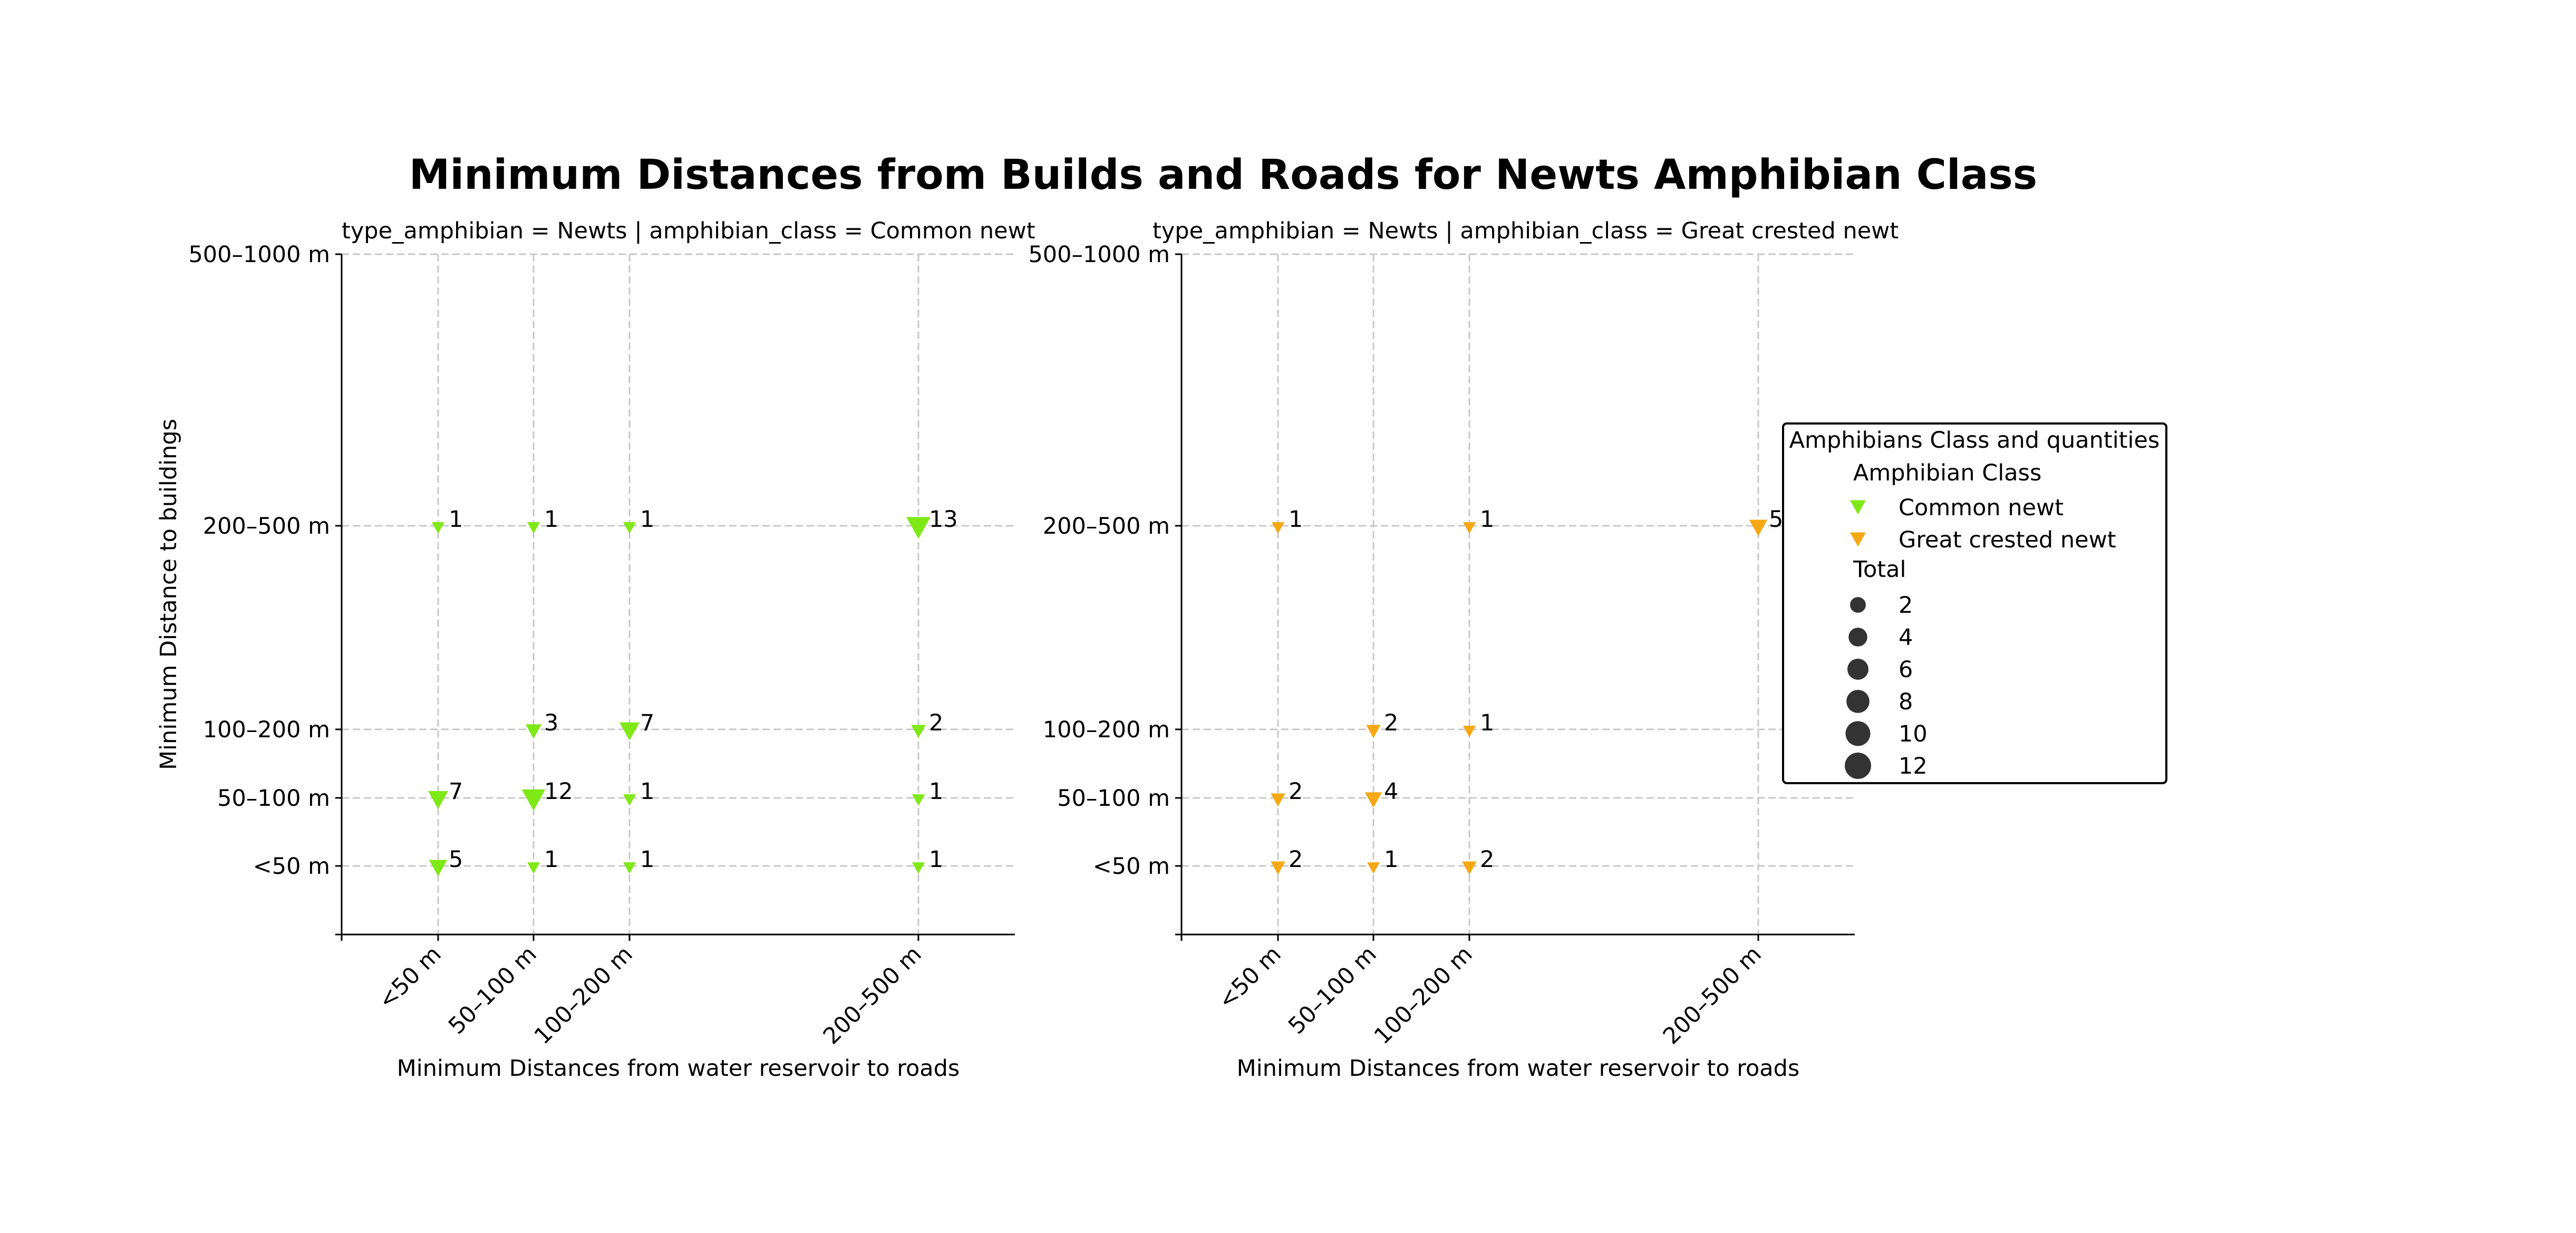 This screenshot has width=2576, height=1233. Describe the element at coordinates (1913, 766) in the screenshot. I see `legend-size-label: 12` at that location.